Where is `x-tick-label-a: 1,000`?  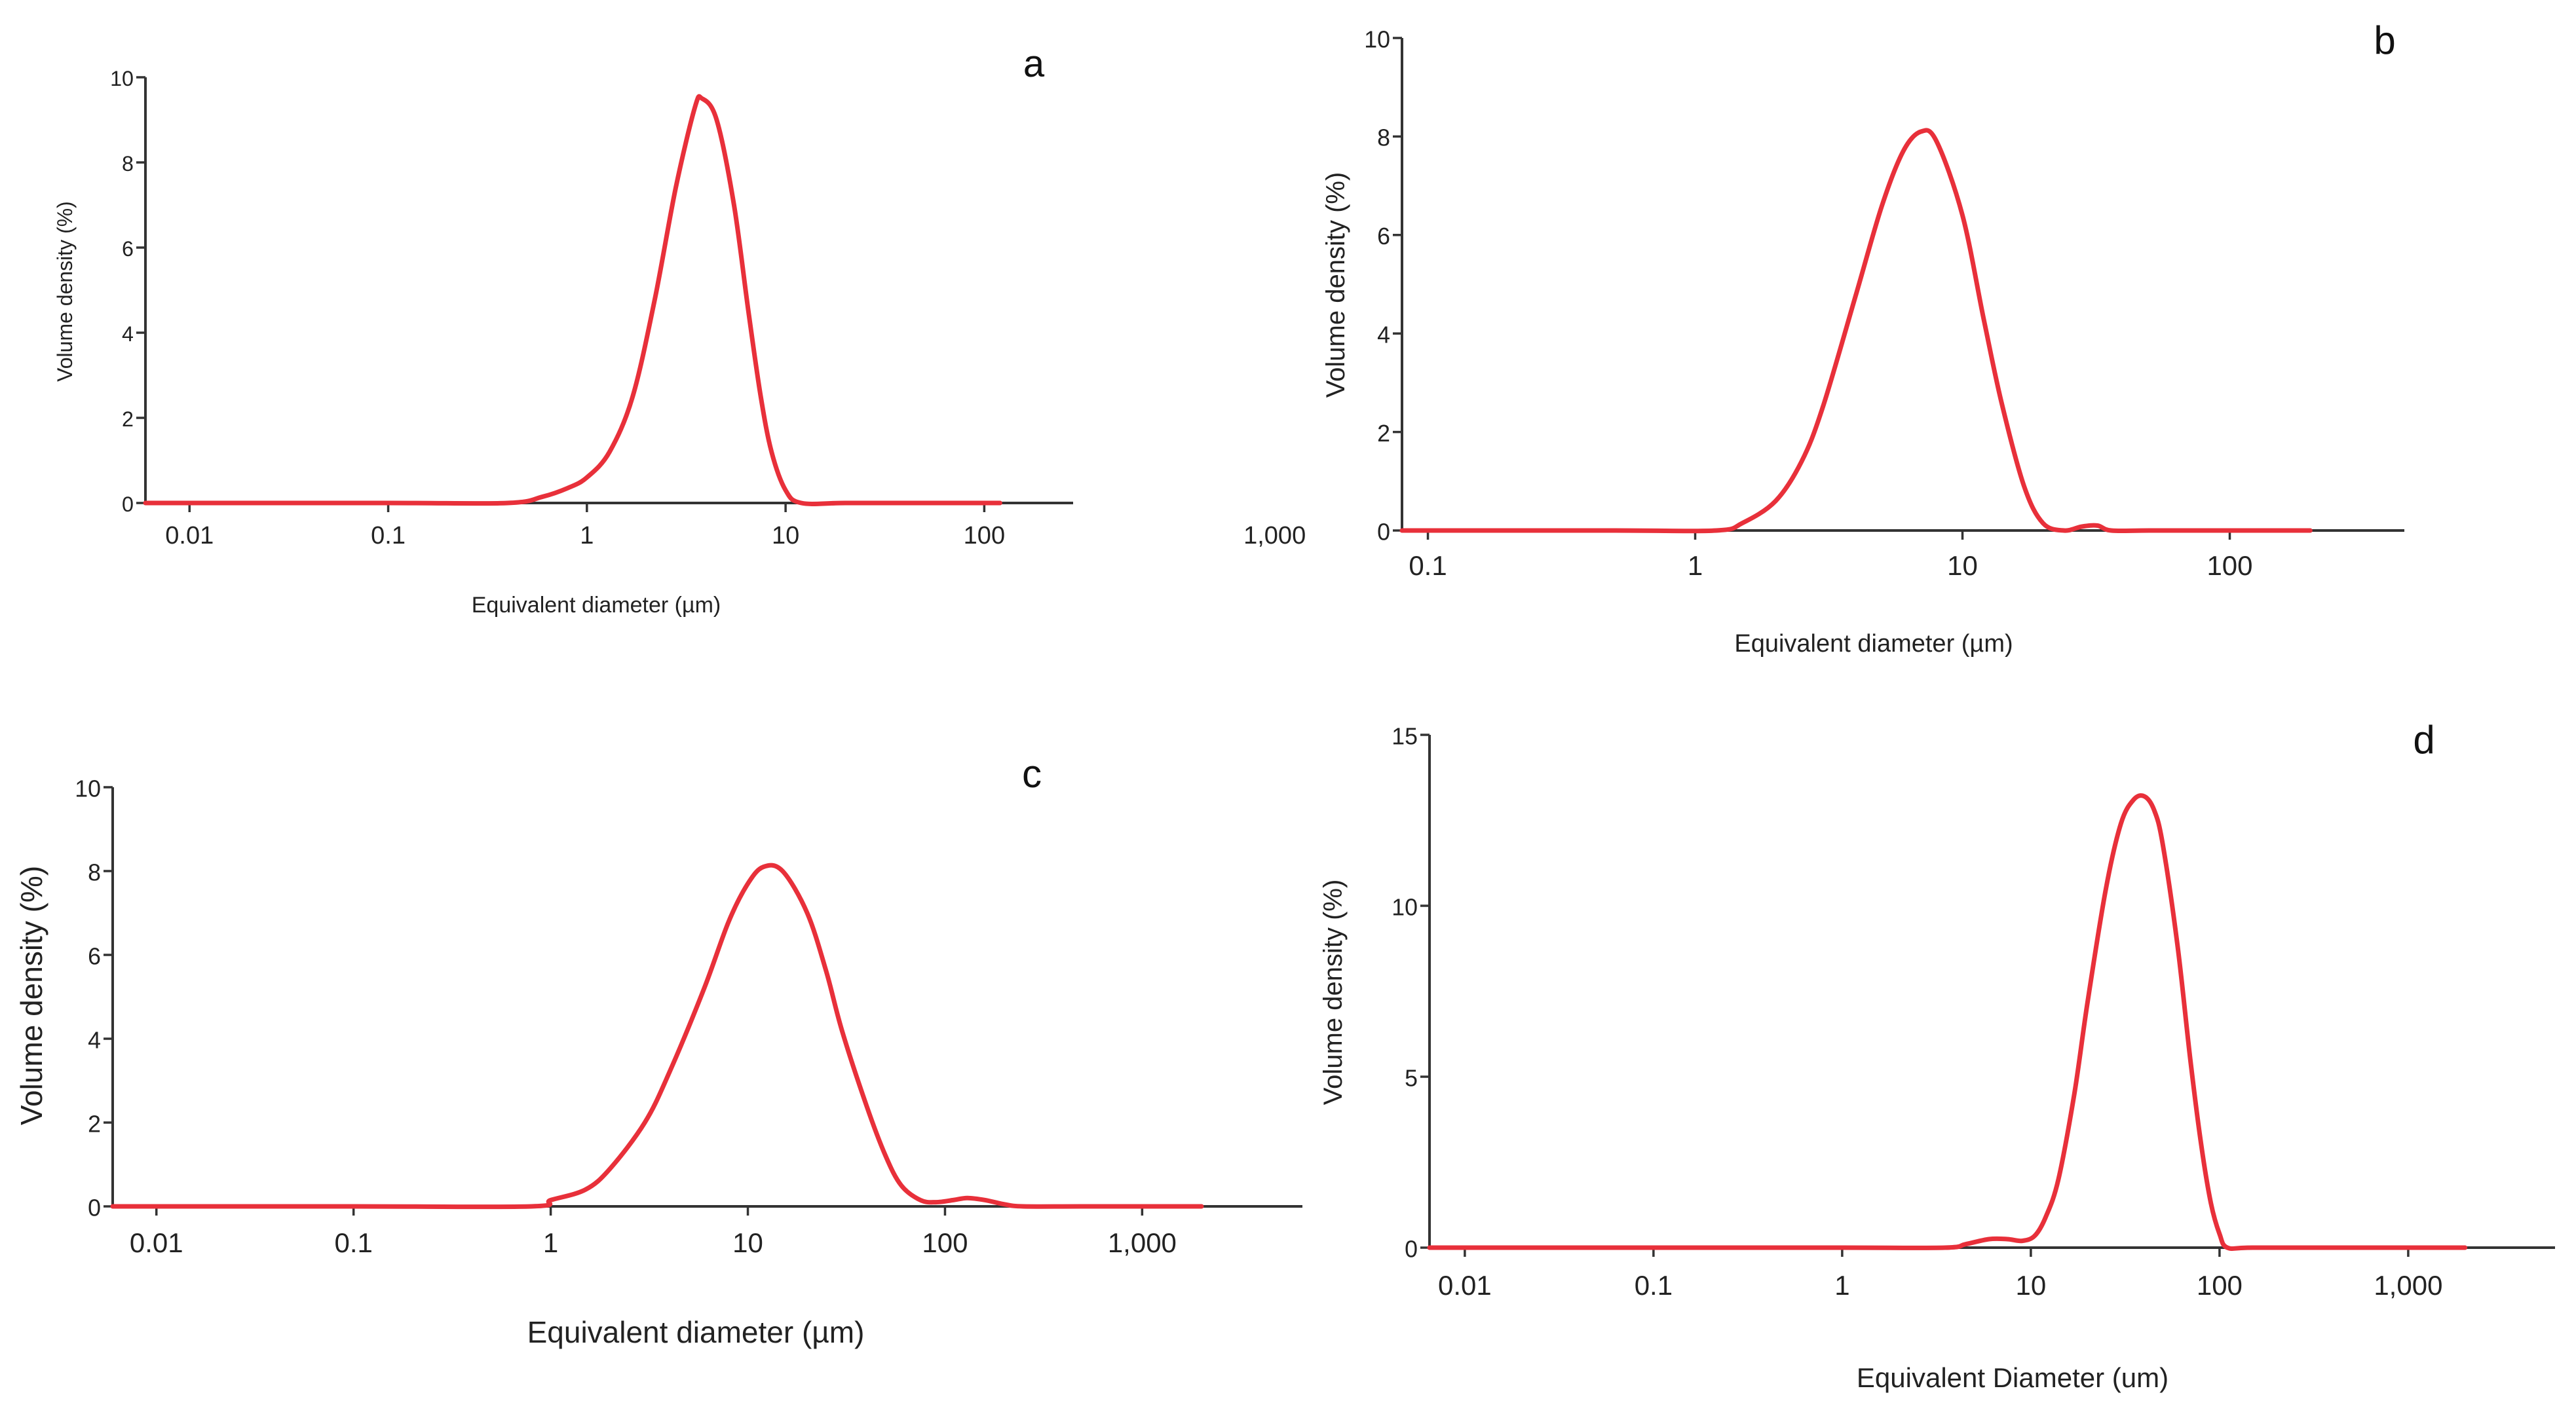 x-tick-label-a: 1,000 is located at coordinates (1274, 535).